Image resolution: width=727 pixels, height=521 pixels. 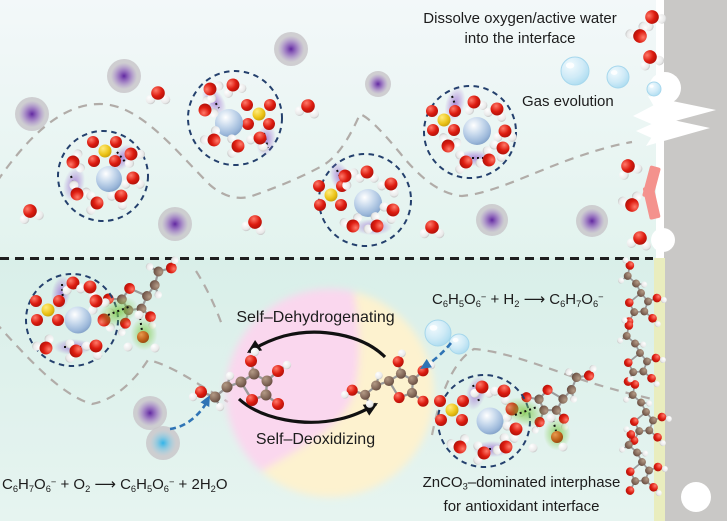 What do you see at coordinates (315, 317) in the screenshot?
I see `self-dehydrogenating-label: Self–Dehydrogenating` at bounding box center [315, 317].